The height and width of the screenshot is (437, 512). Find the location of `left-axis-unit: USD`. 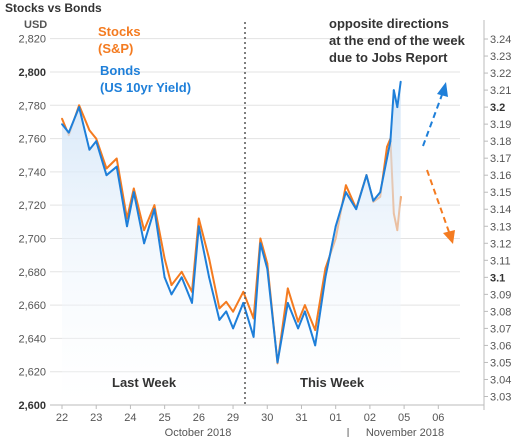

left-axis-unit: USD is located at coordinates (35, 25).